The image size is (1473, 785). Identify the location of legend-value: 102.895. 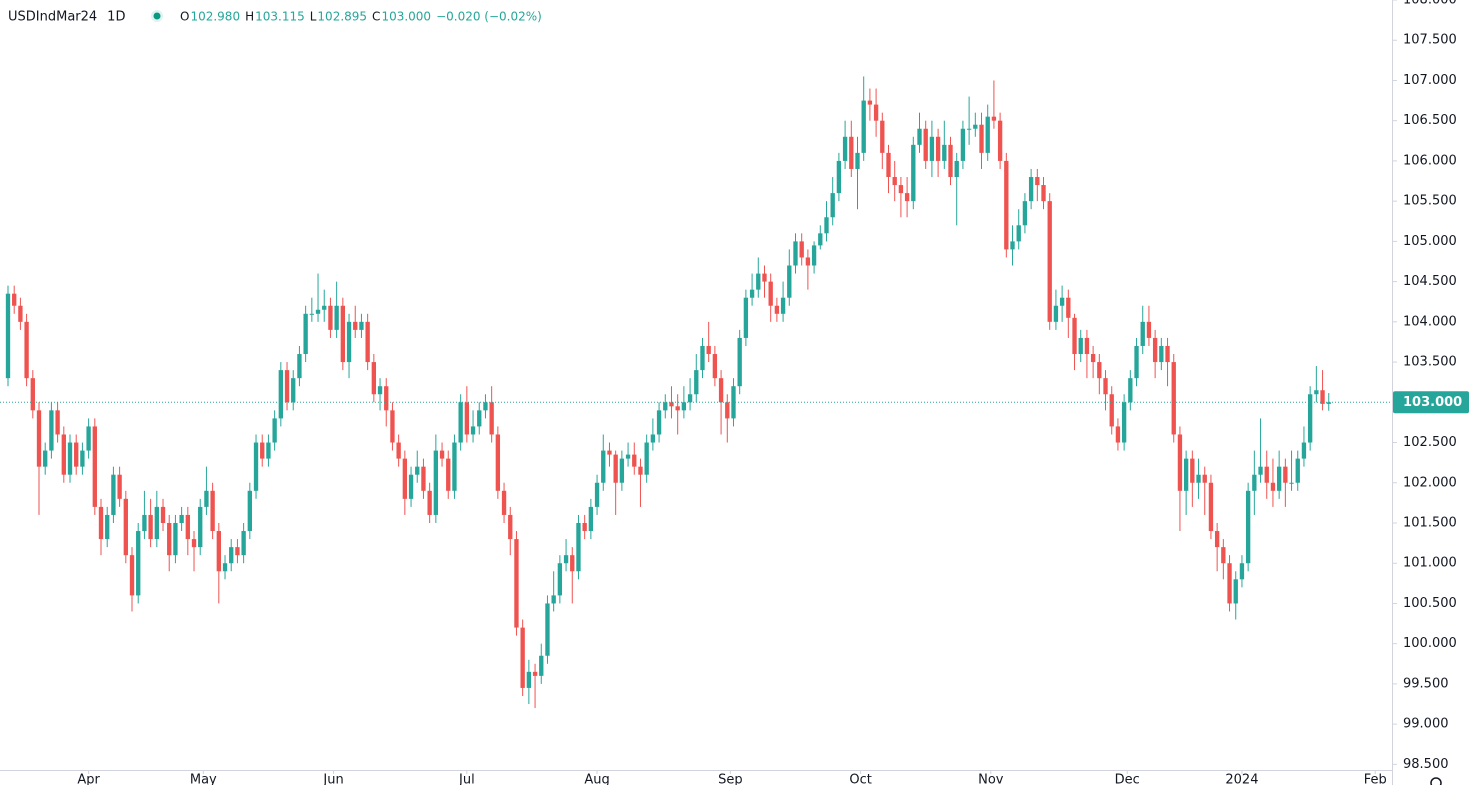
(342, 17).